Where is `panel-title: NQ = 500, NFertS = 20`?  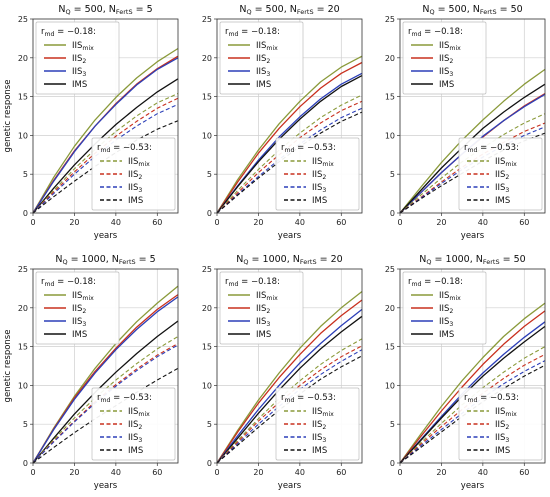
panel-title: NQ = 500, NFertS = 20 is located at coordinates (289, 10).